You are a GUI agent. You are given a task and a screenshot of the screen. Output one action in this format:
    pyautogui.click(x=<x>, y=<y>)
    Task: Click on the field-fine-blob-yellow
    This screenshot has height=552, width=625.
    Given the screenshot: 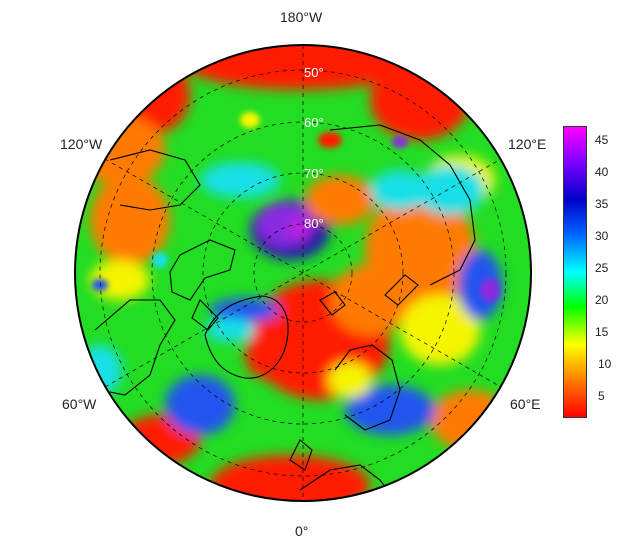 What is the action you would take?
    pyautogui.click(x=250, y=120)
    